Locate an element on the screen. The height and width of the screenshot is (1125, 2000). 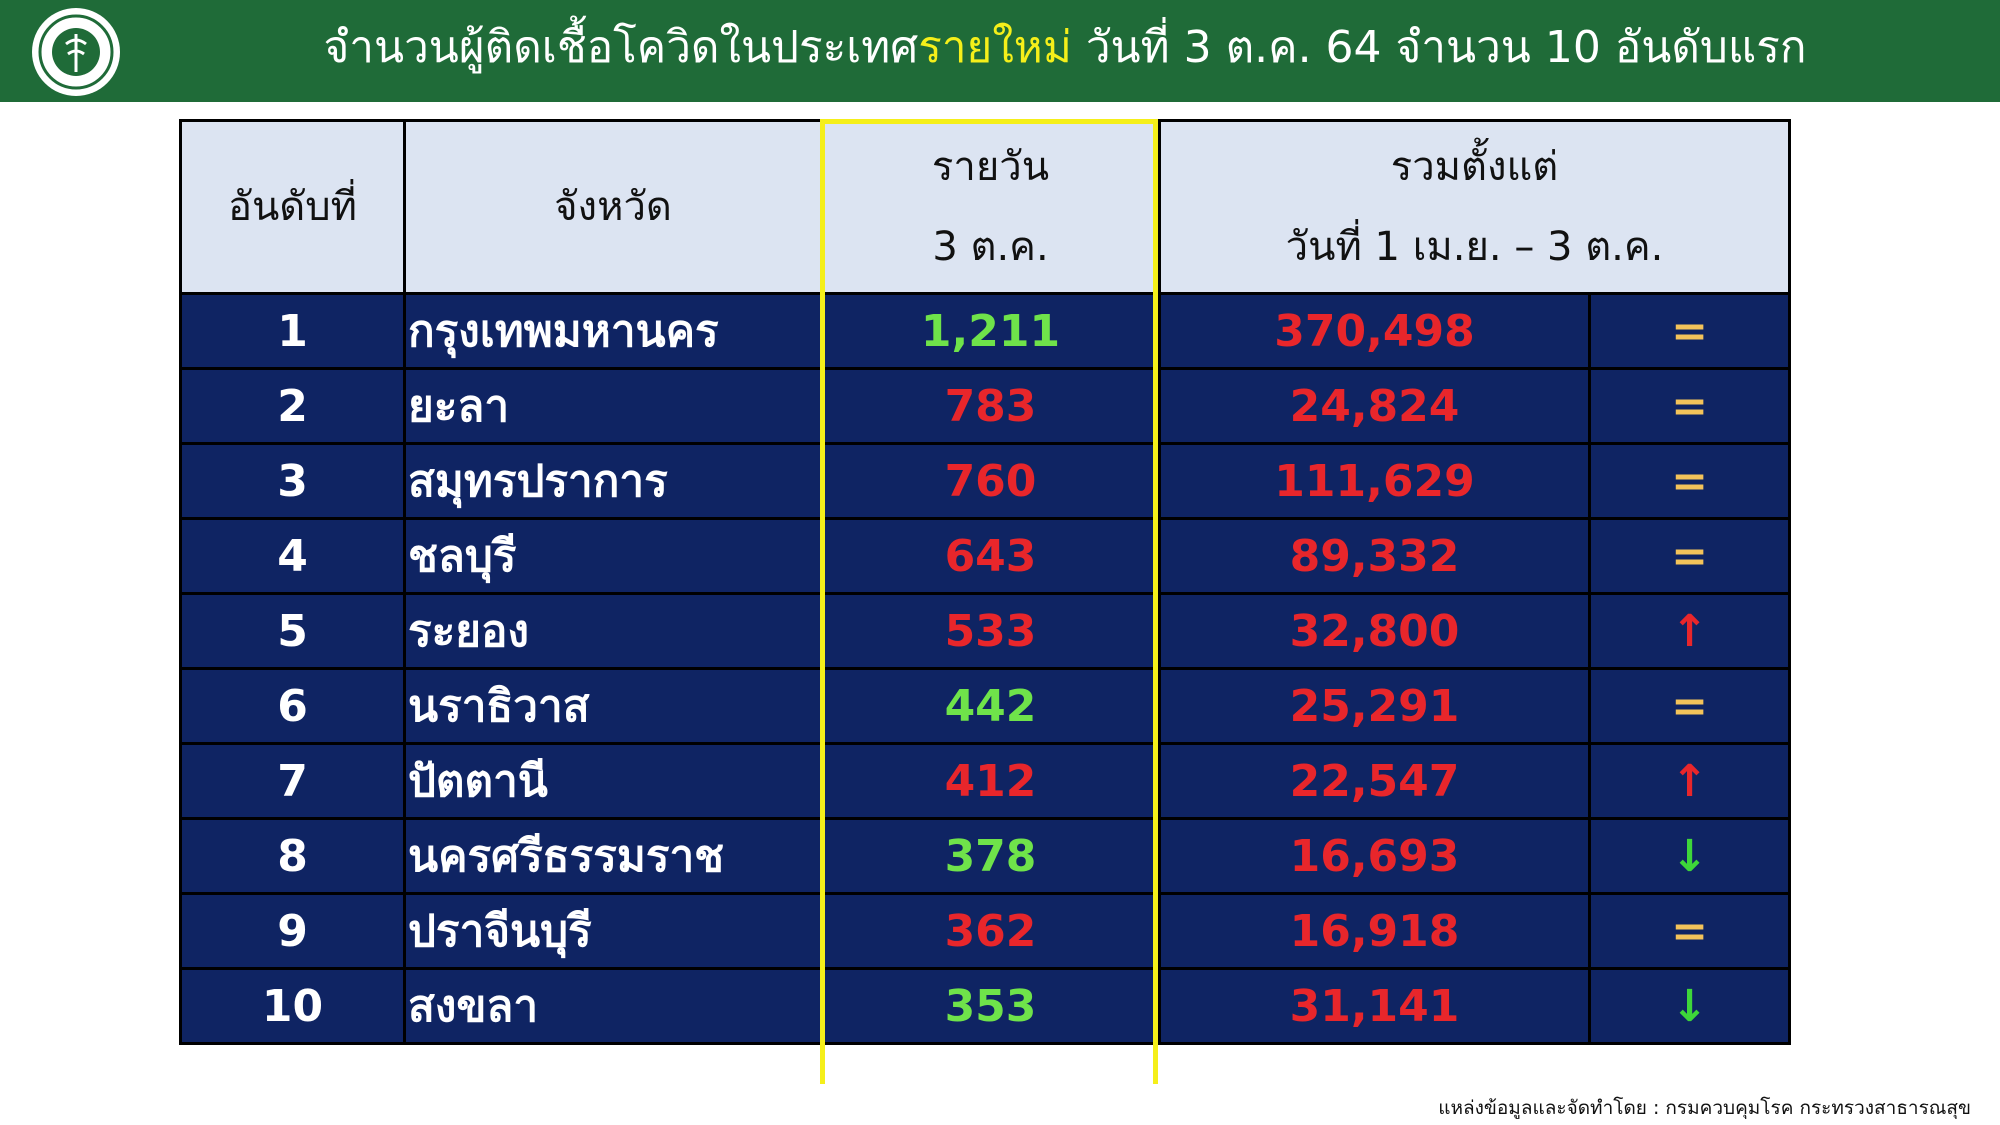
title-part: รายใหม่ is located at coordinates (995, 47).